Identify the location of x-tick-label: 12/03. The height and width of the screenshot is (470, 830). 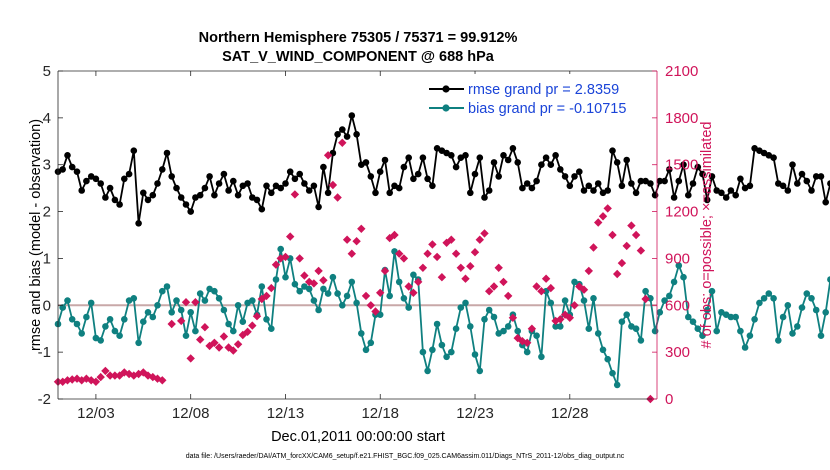
(96, 413).